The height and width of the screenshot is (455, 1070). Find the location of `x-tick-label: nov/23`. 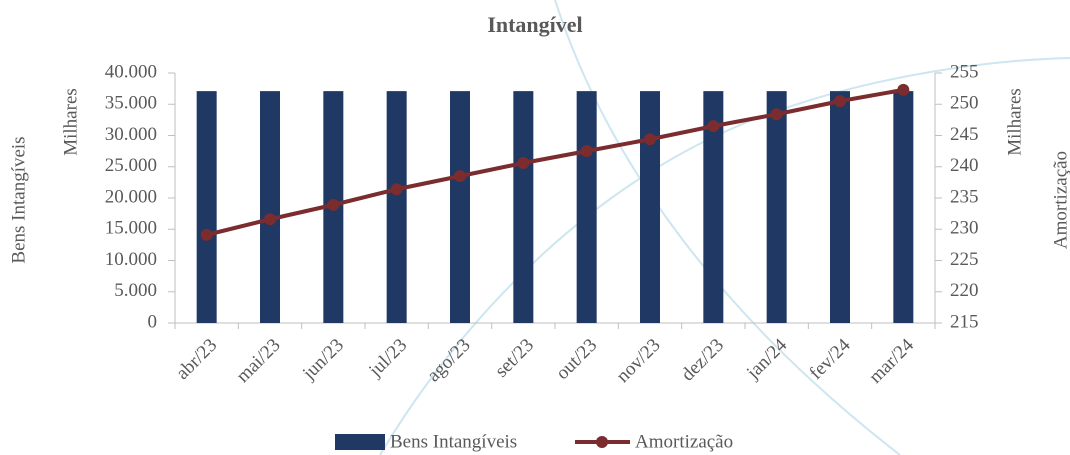

x-tick-label: nov/23 is located at coordinates (638, 361).